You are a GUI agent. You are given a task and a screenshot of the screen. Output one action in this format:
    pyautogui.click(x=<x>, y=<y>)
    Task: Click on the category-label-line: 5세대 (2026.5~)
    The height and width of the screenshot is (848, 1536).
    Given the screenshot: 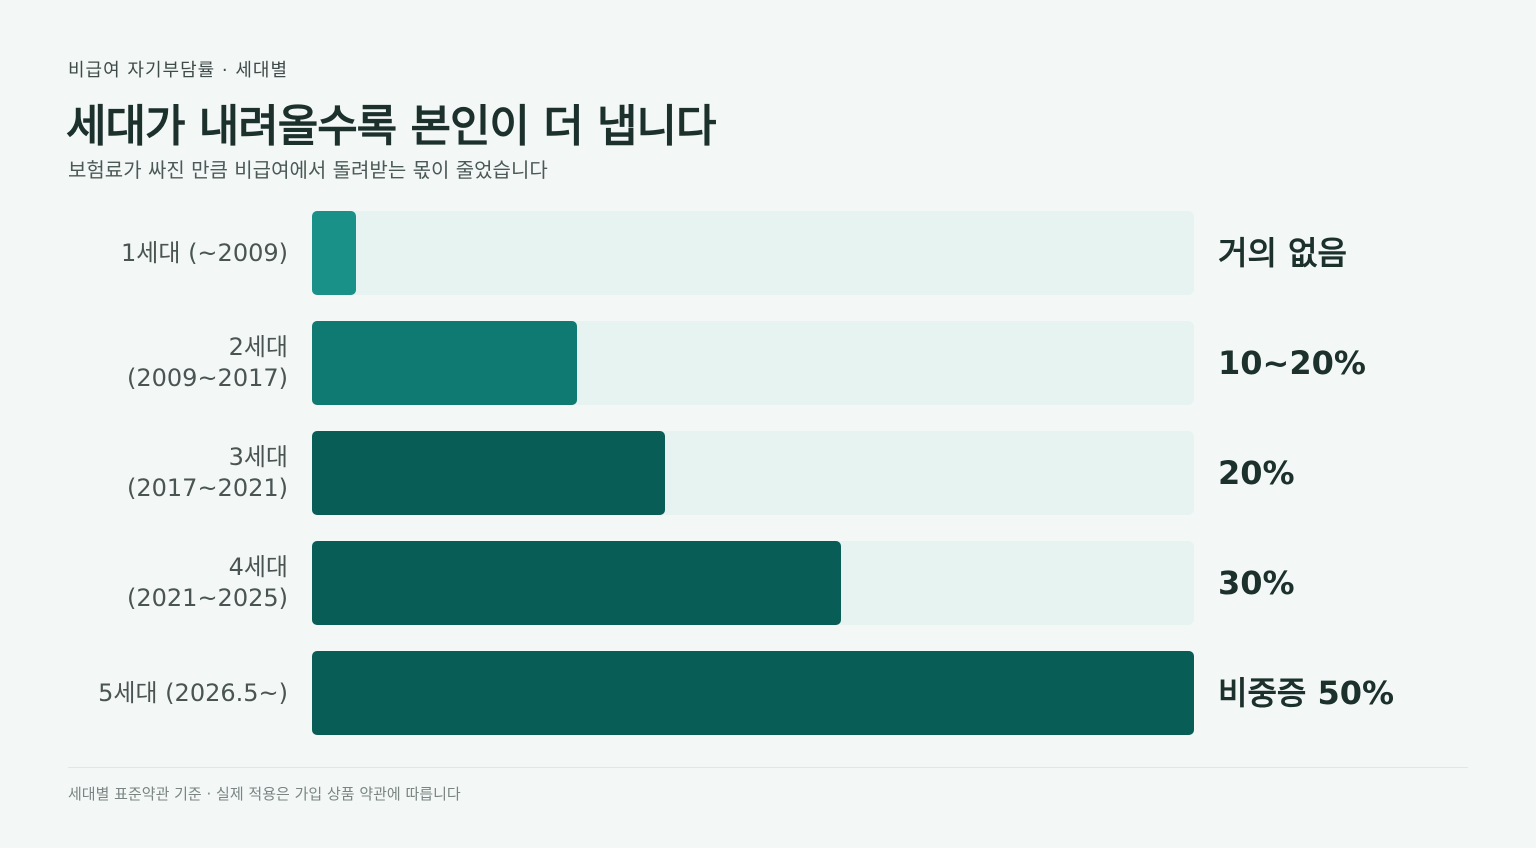 What is the action you would take?
    pyautogui.click(x=193, y=692)
    